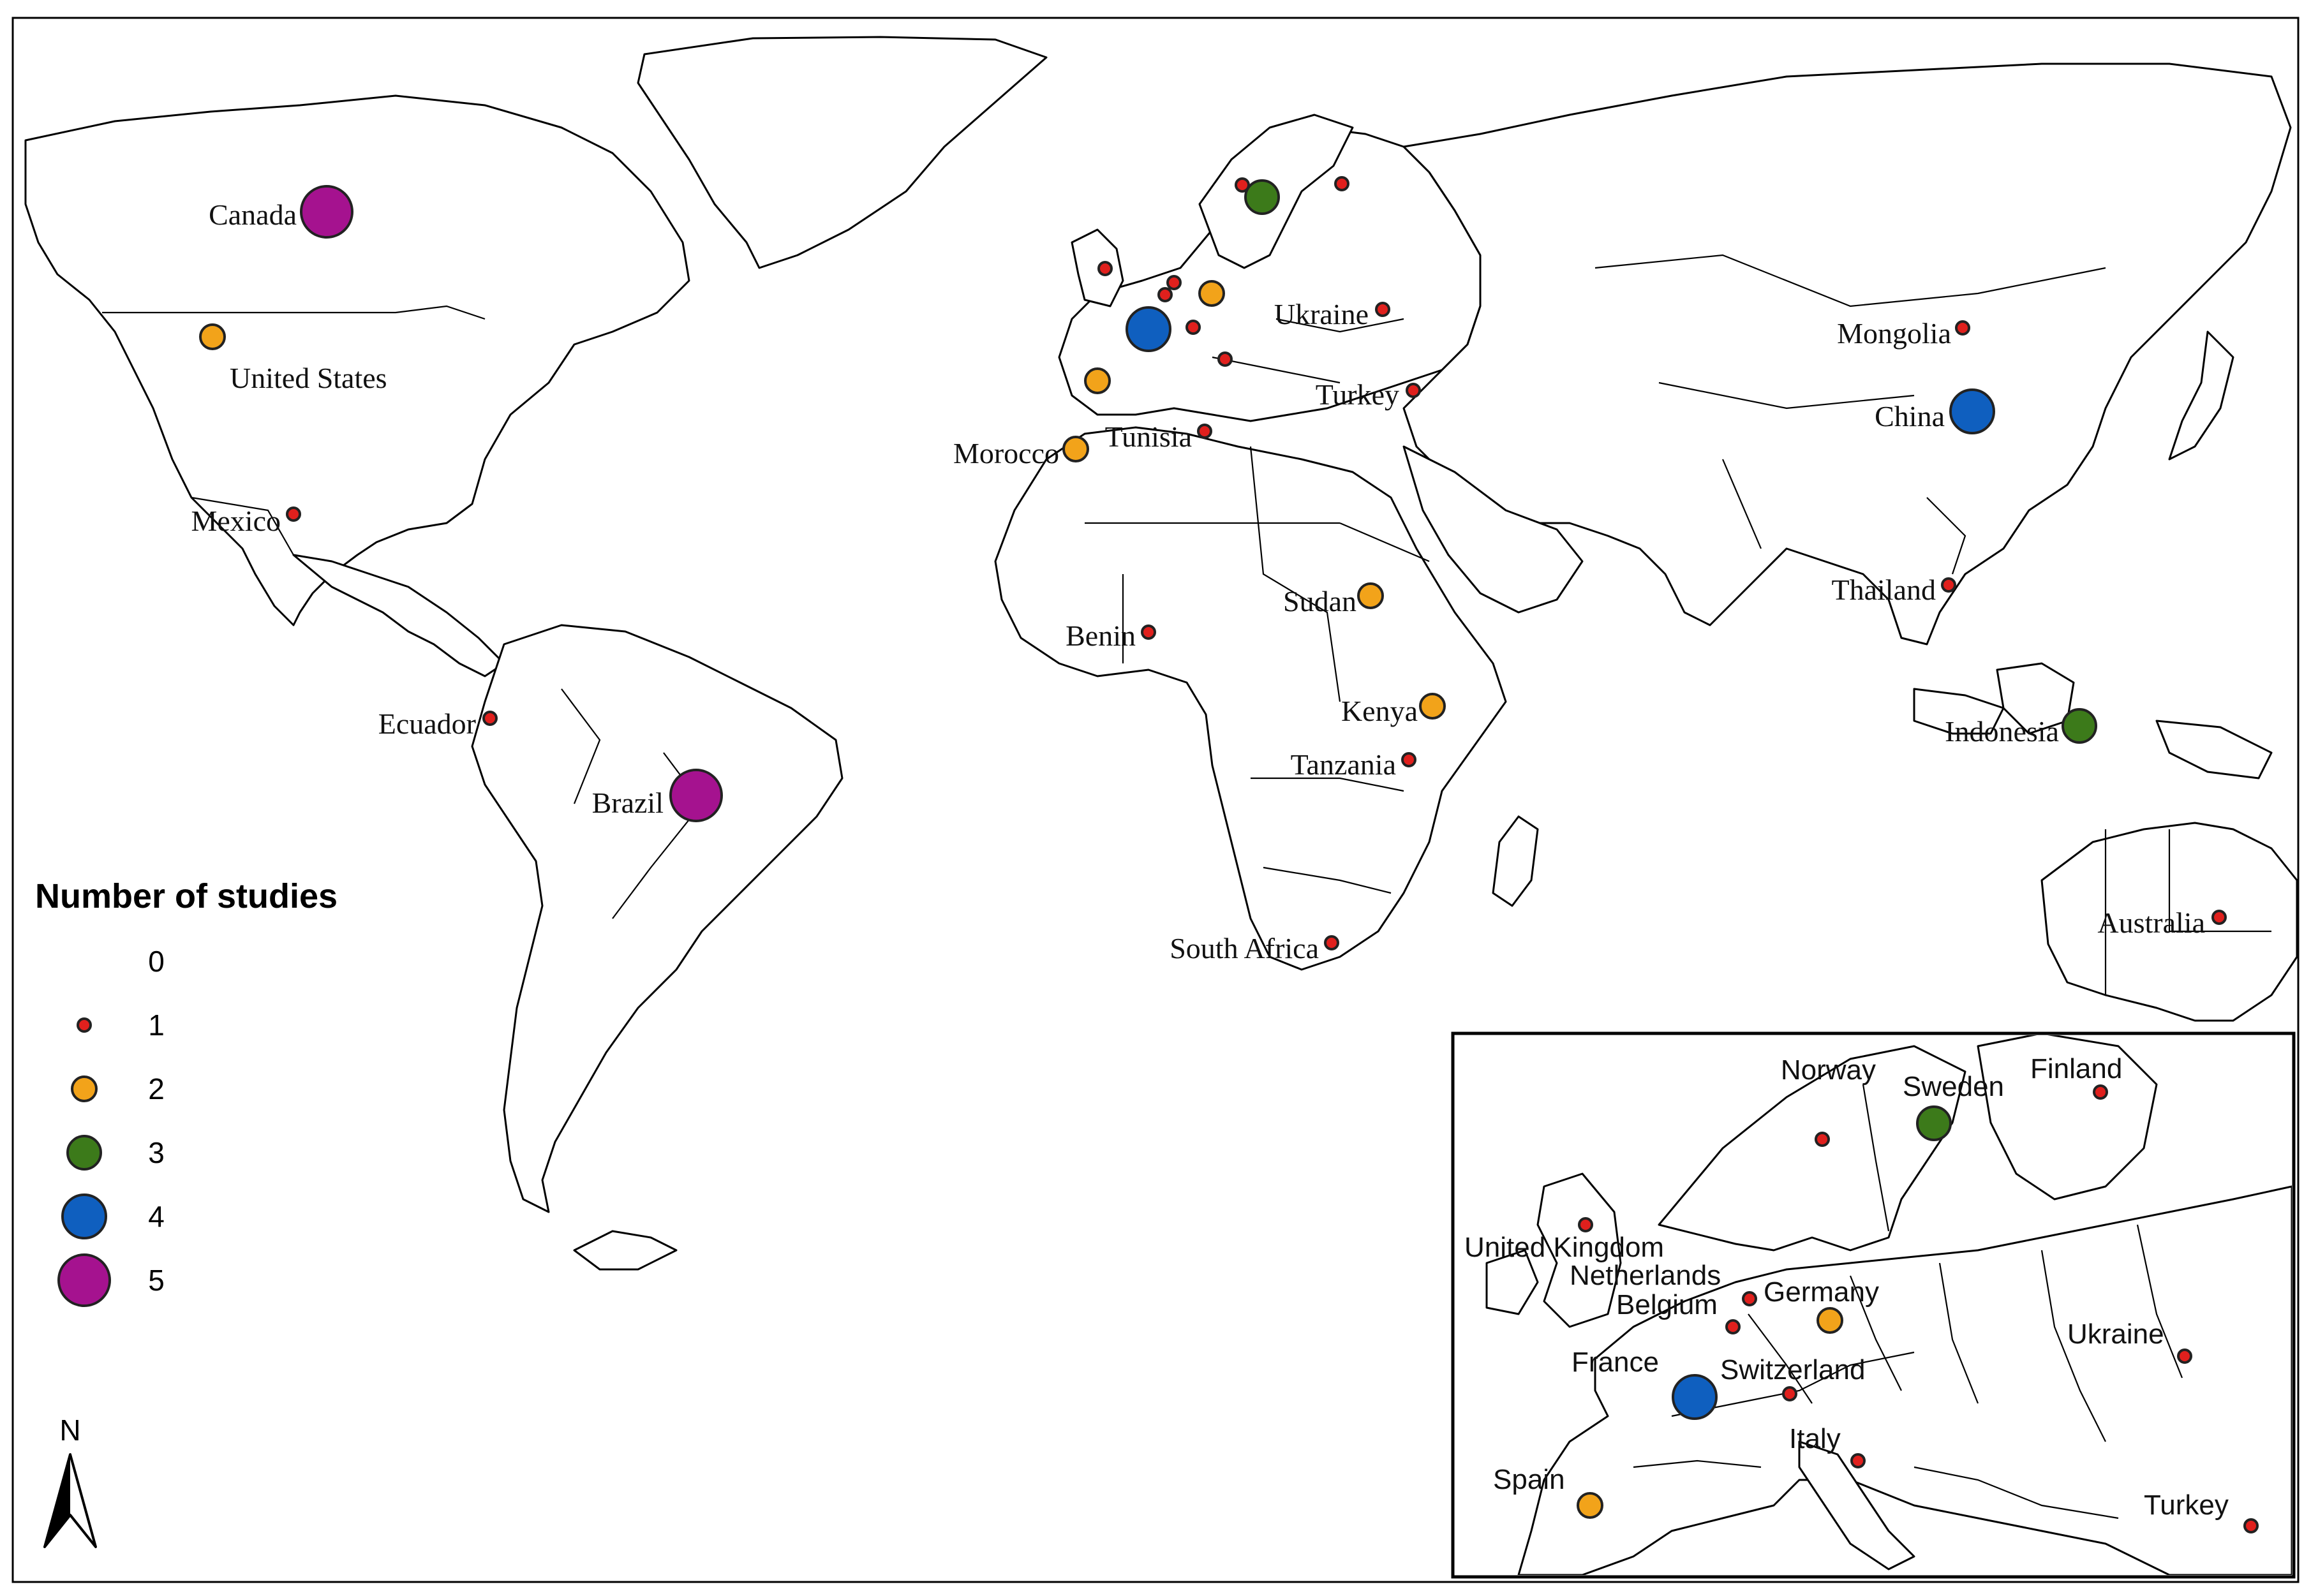  Describe the element at coordinates (1331, 943) in the screenshot. I see `marker-south-africa` at that location.